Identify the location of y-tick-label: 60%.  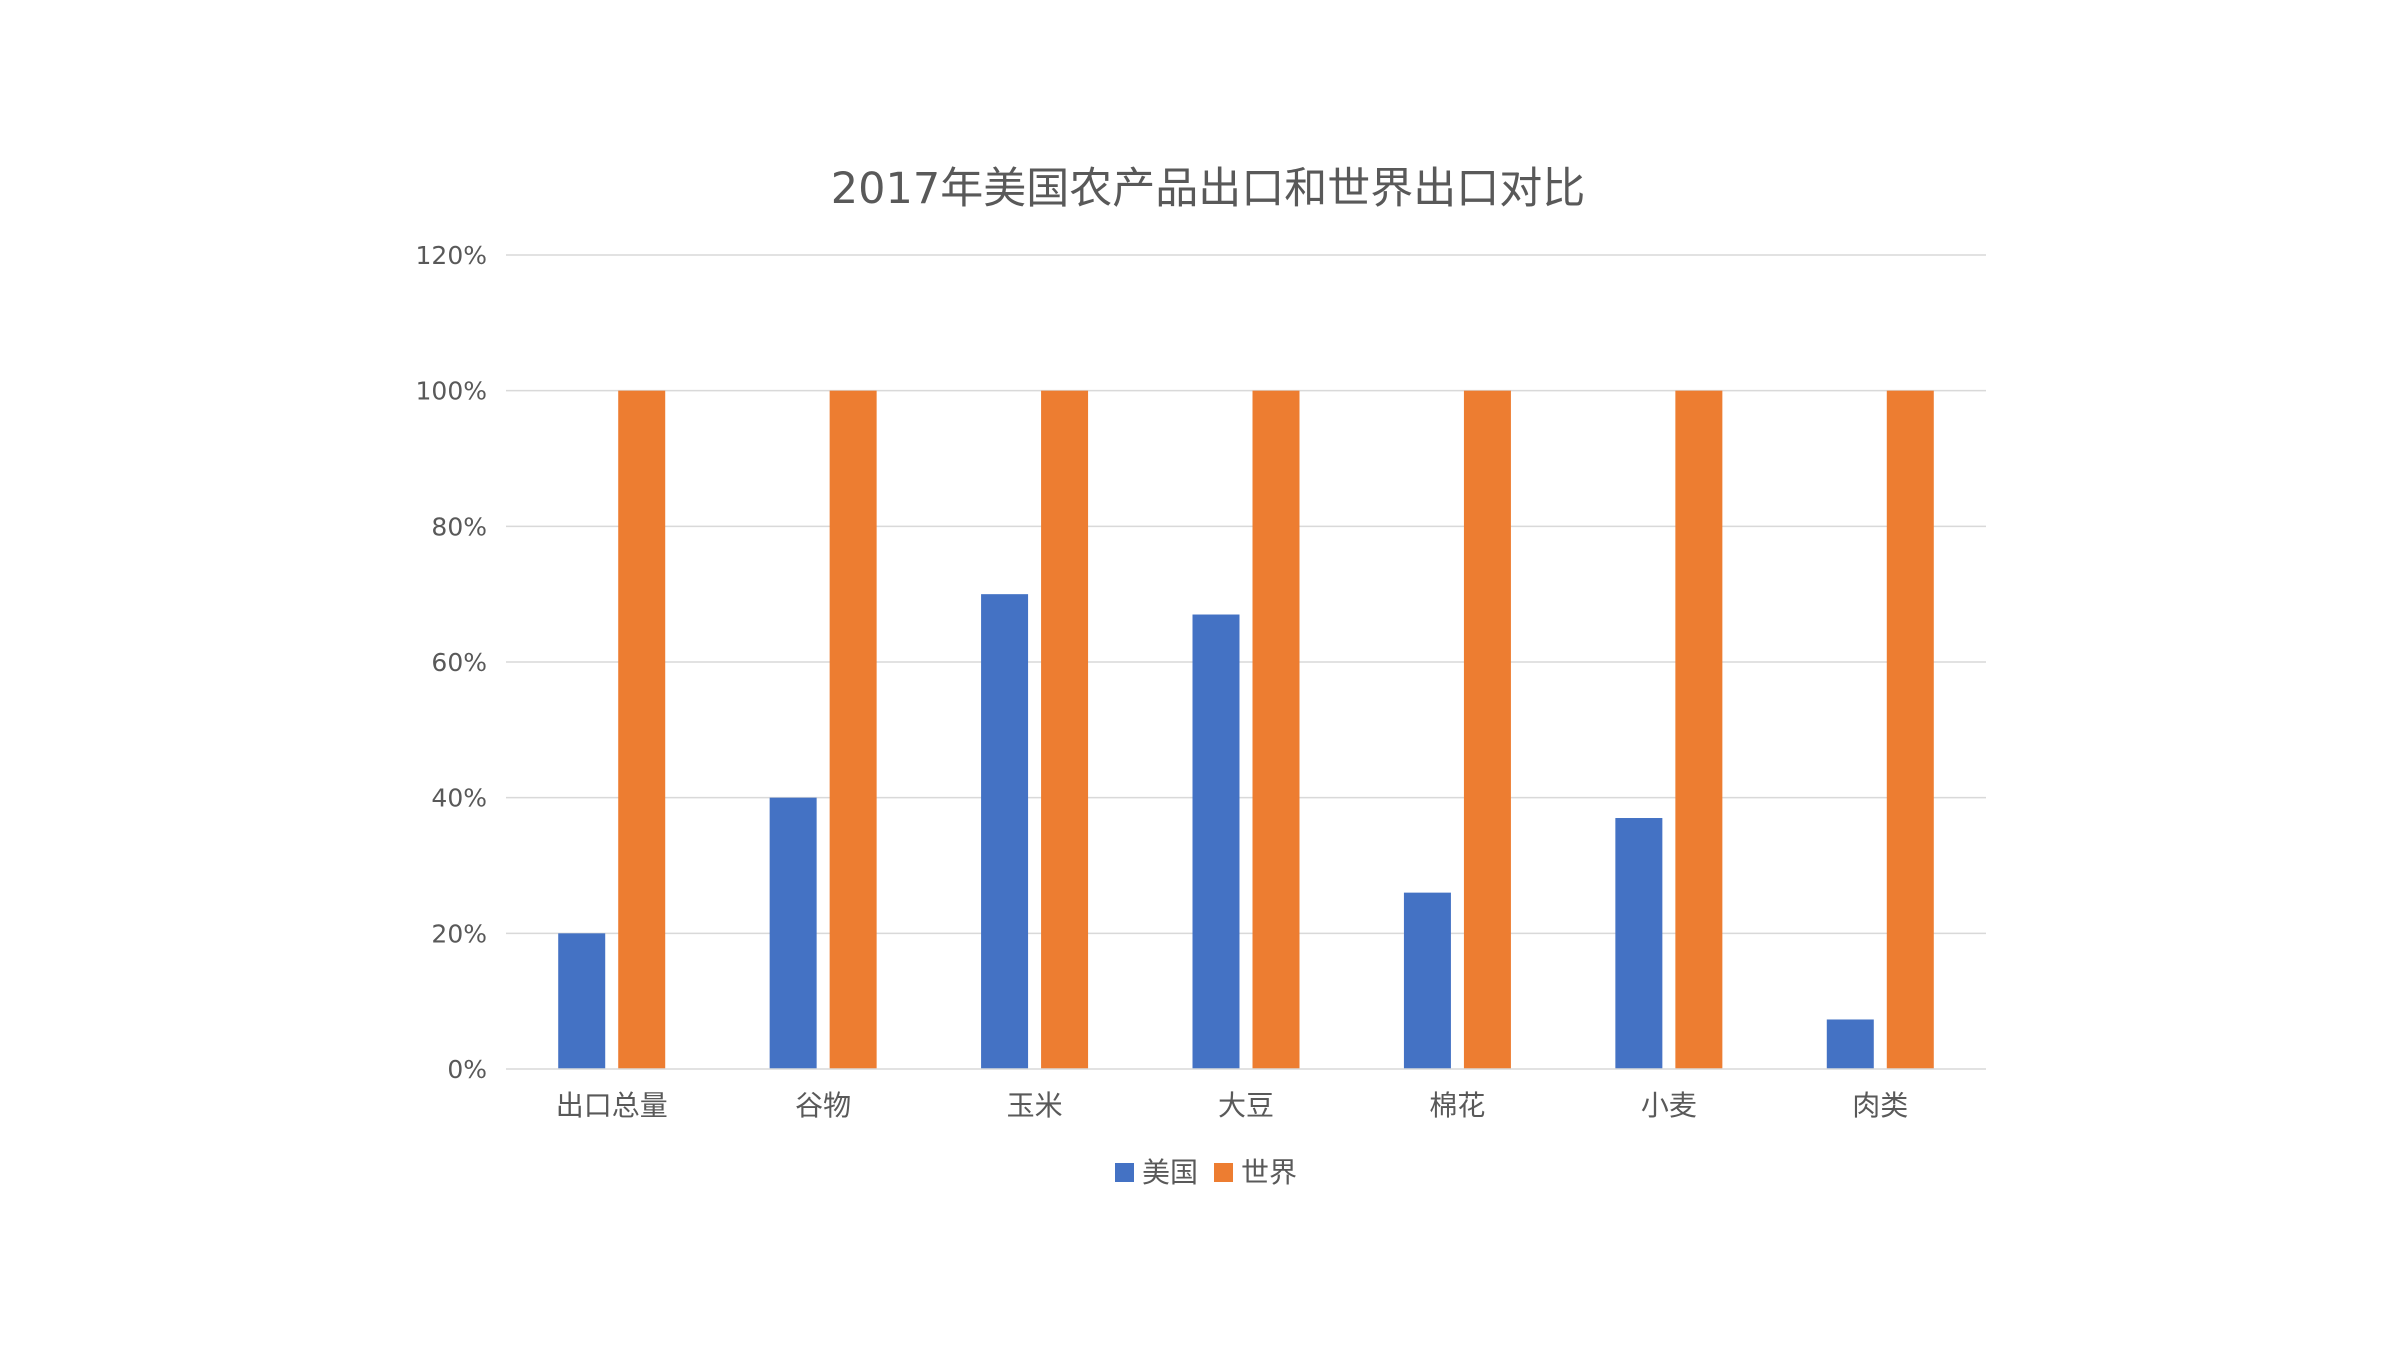
(459, 662).